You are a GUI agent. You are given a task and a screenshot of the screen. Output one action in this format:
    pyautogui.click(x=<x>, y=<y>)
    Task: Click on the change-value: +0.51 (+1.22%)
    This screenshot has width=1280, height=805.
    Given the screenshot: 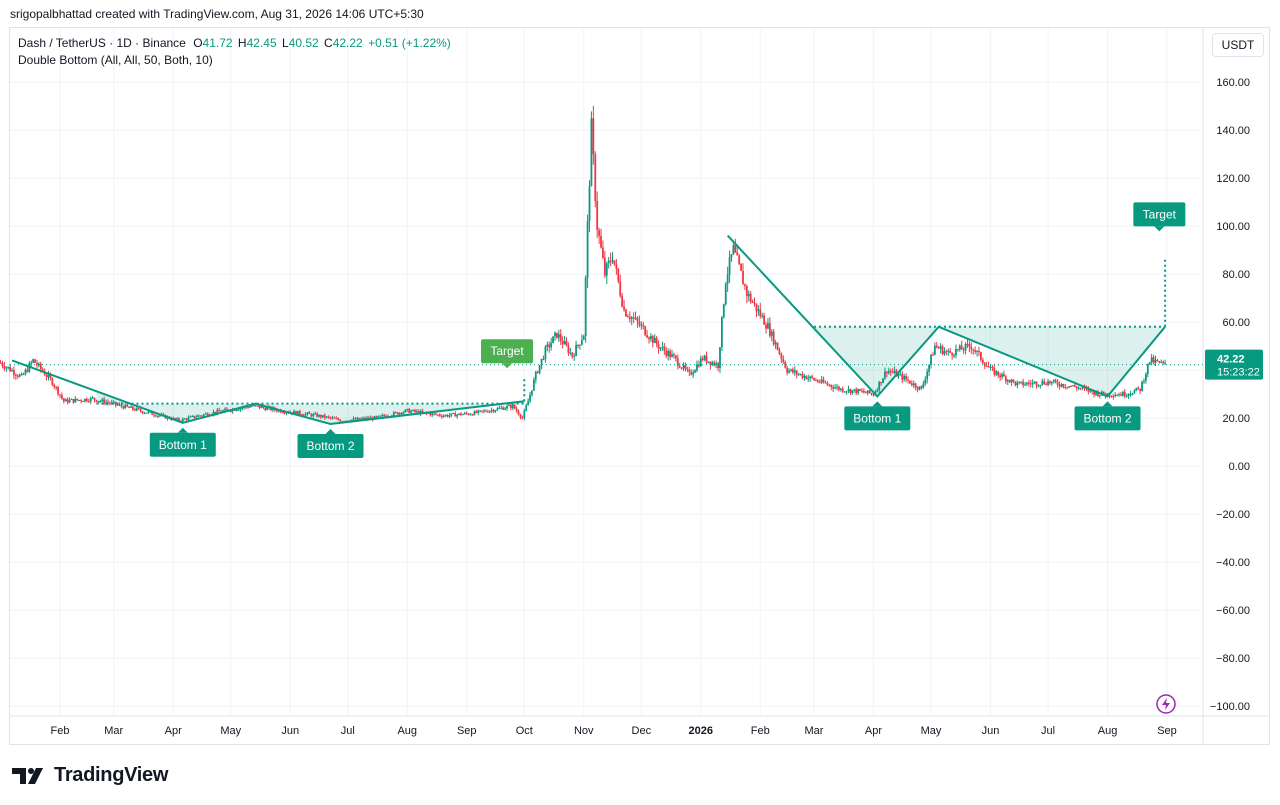 What is the action you would take?
    pyautogui.click(x=409, y=43)
    